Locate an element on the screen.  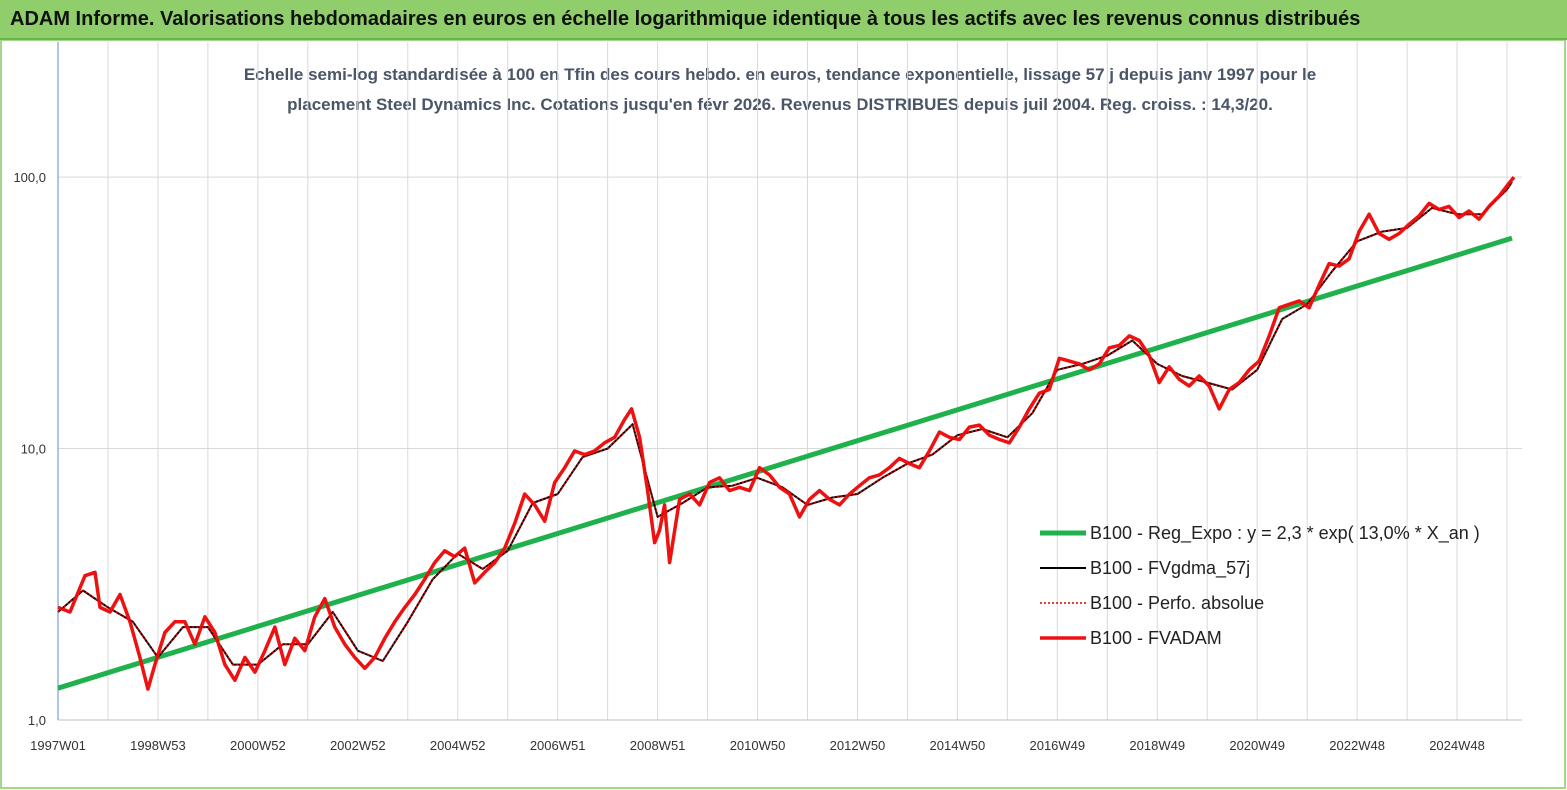
x-tick-label: 2012W50 is located at coordinates (858, 745).